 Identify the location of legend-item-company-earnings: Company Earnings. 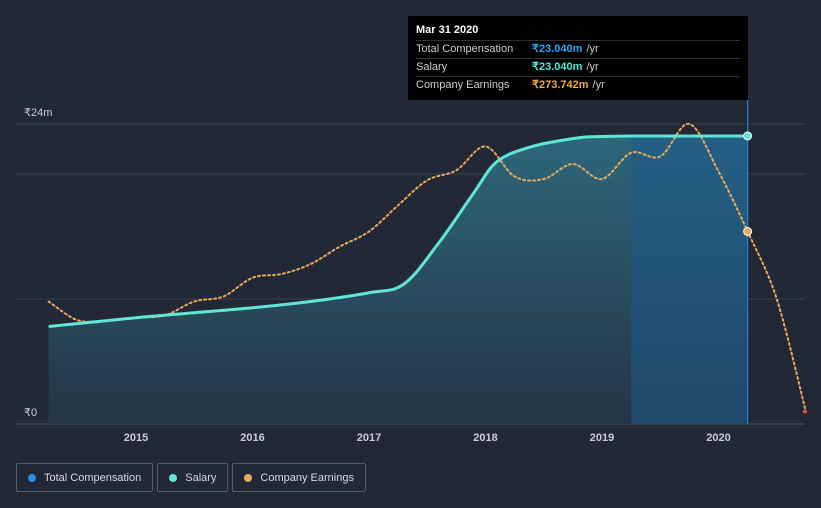
(299, 477).